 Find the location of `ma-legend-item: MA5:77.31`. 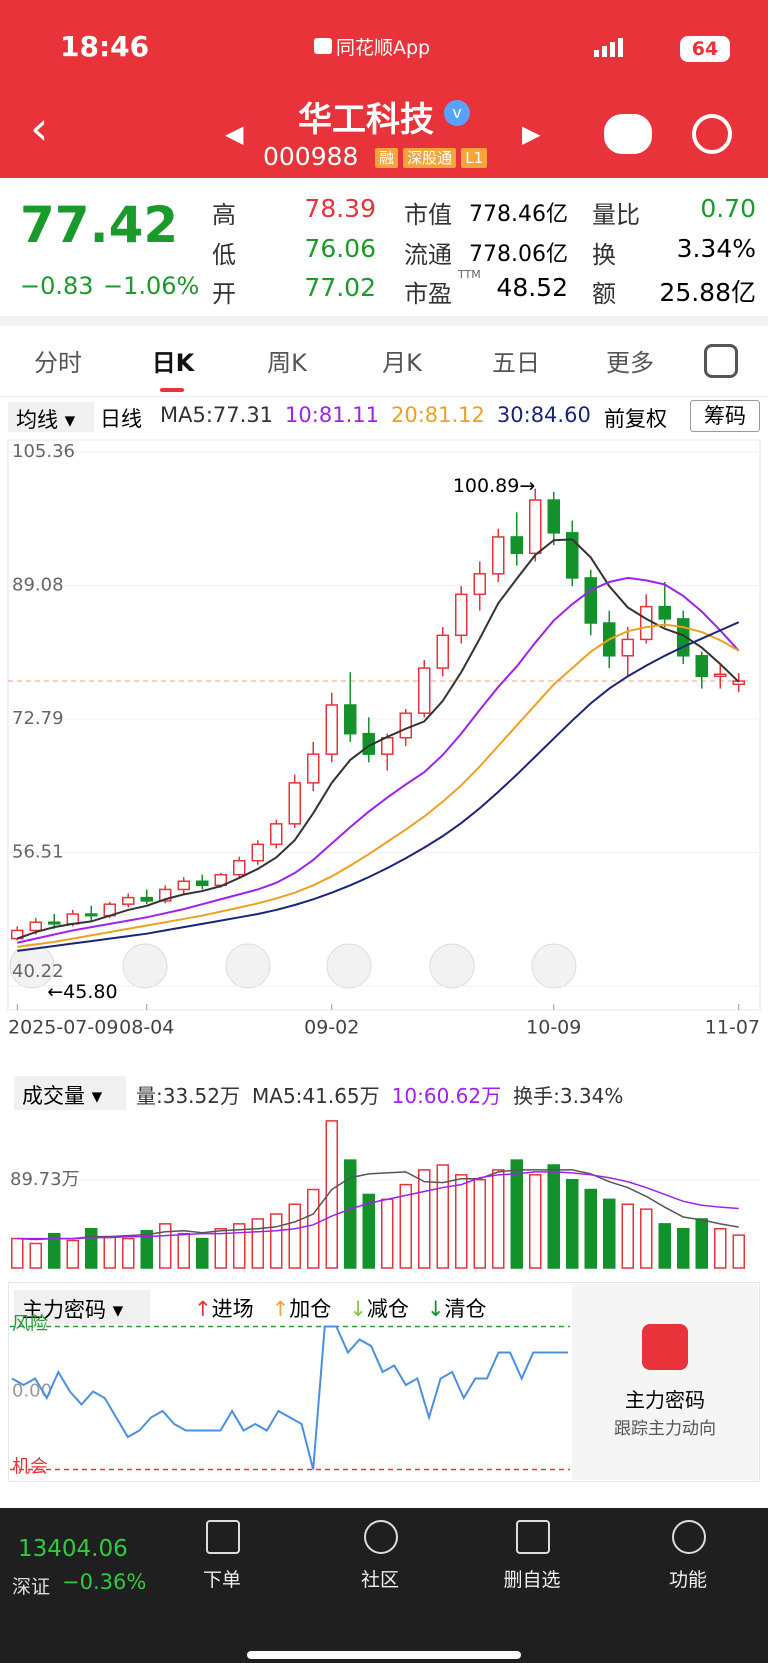

ma-legend-item: MA5:77.31 is located at coordinates (217, 415).